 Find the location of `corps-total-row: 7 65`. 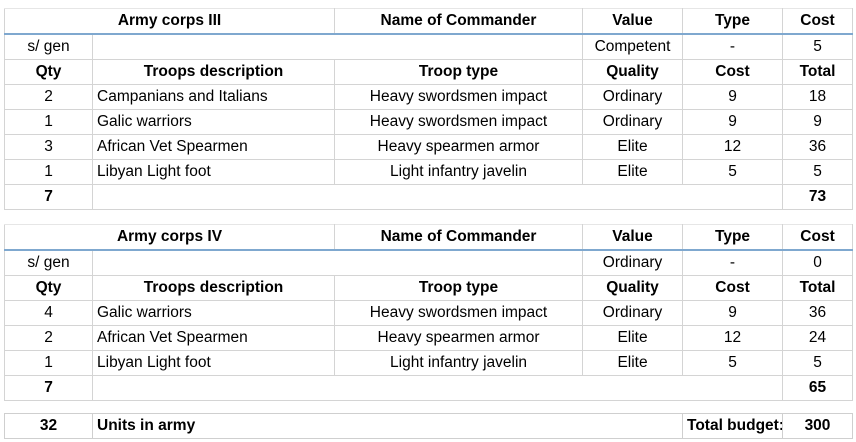

corps-total-row: 7 65 is located at coordinates (429, 388).